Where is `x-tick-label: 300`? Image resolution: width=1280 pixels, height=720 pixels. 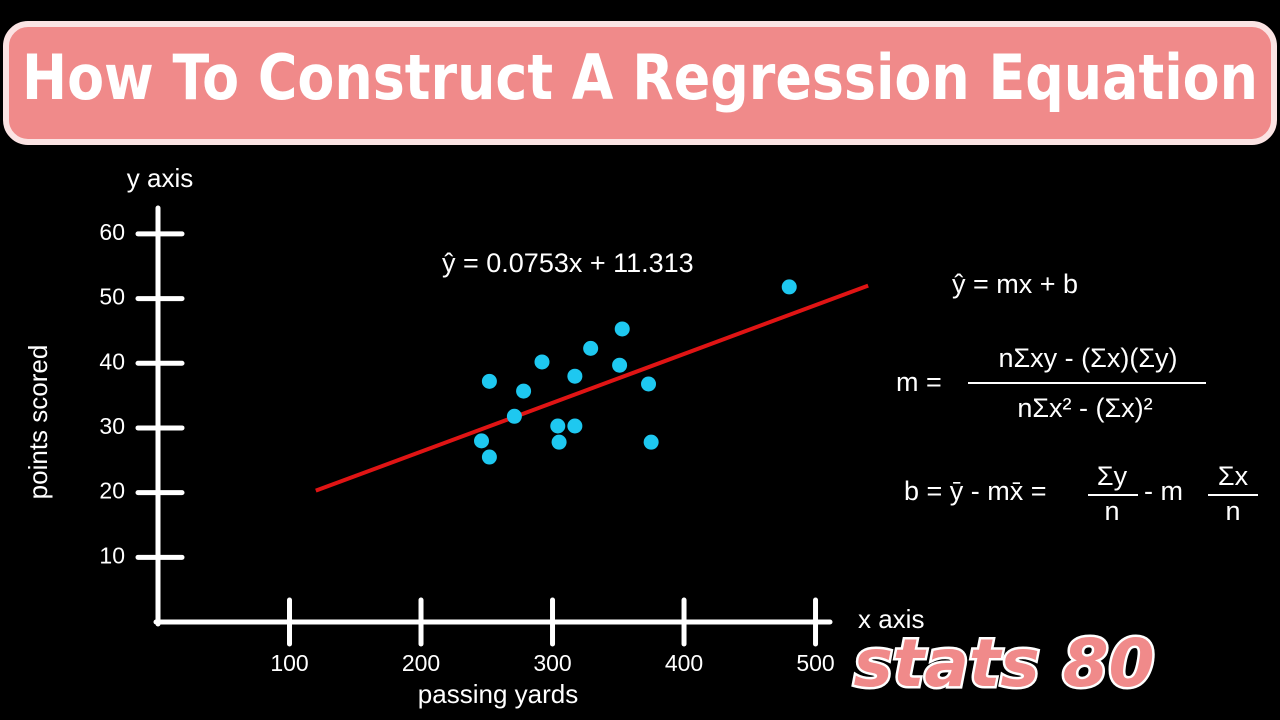
x-tick-label: 300 is located at coordinates (552, 663).